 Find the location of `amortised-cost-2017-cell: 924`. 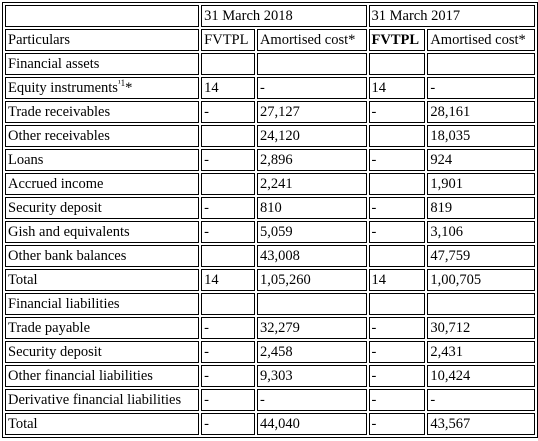

amortised-cost-2017-cell: 924 is located at coordinates (481, 160).